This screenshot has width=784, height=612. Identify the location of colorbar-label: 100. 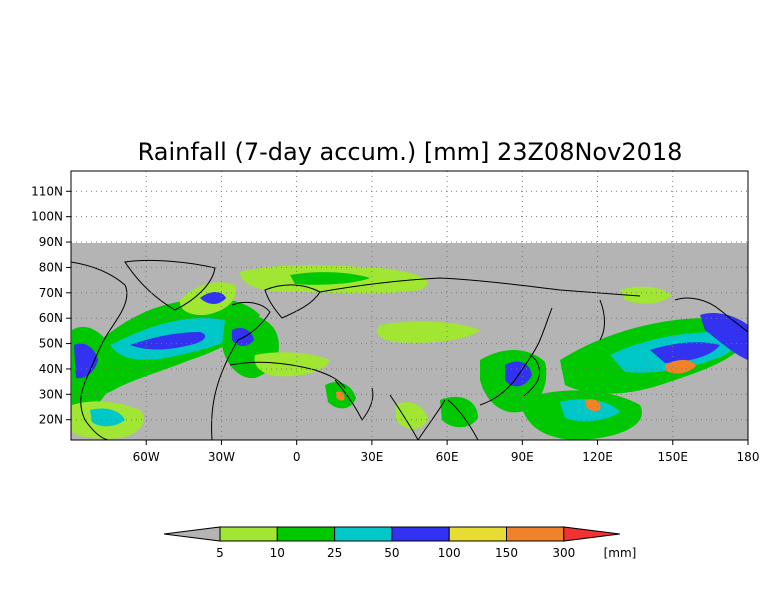
(449, 553).